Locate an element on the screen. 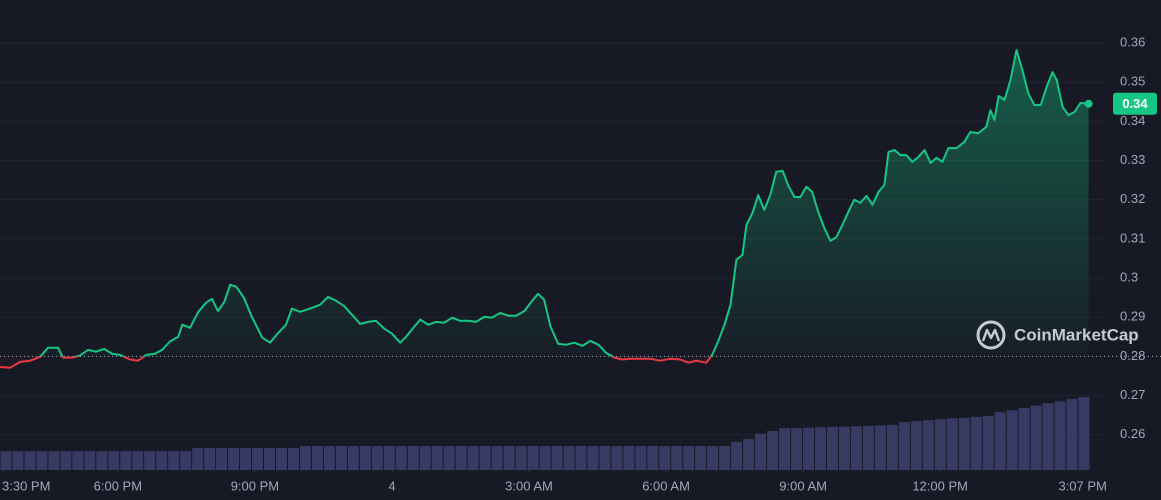  price-tag-label: 0.34 is located at coordinates (1135, 103).